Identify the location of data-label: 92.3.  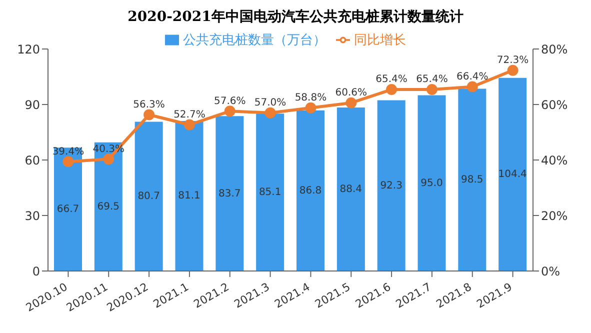
(391, 186).